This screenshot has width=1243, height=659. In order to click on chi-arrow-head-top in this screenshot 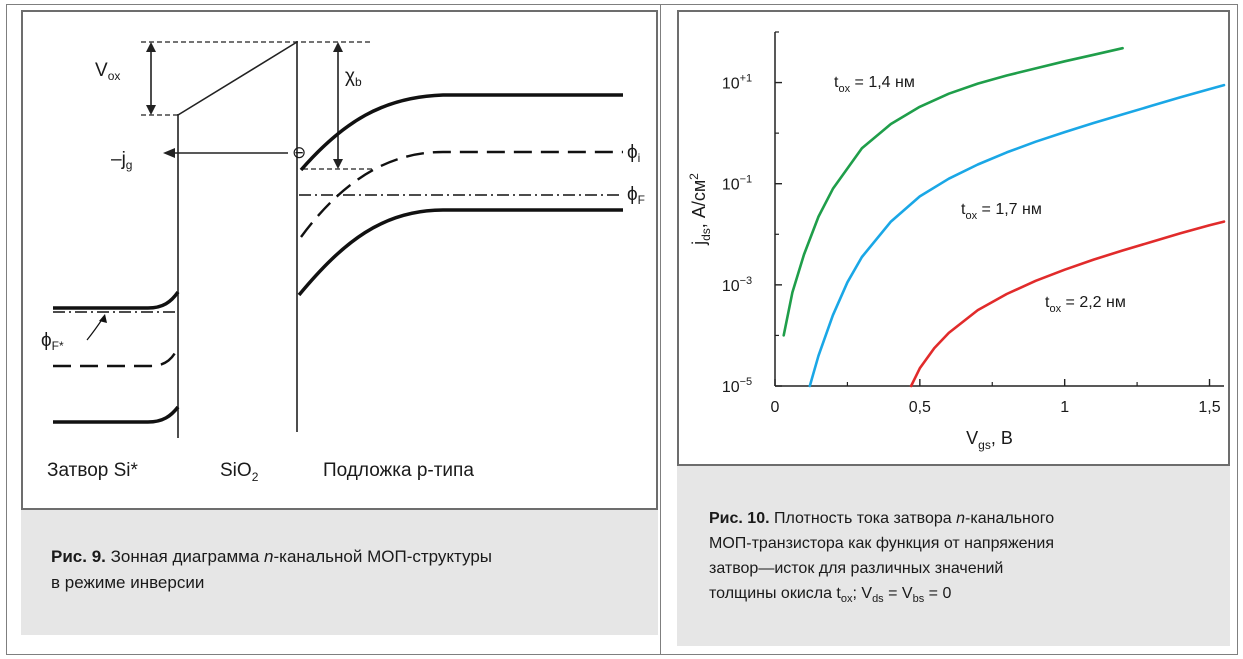, I will do `click(338, 47)`.